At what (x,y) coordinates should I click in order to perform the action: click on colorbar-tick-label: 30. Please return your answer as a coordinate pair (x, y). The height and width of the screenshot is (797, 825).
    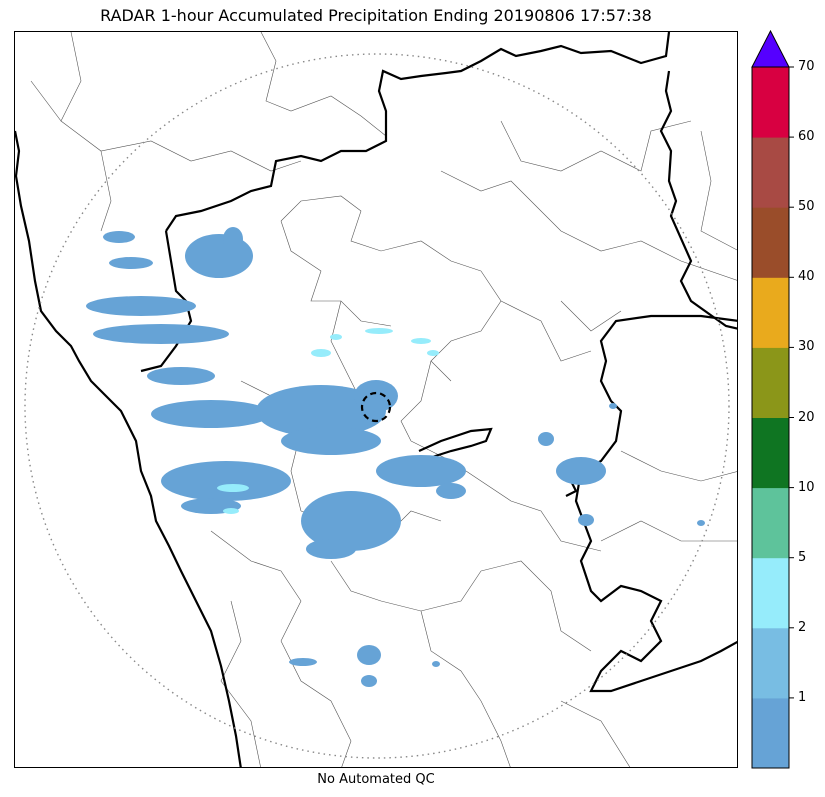
    Looking at the image, I should click on (806, 347).